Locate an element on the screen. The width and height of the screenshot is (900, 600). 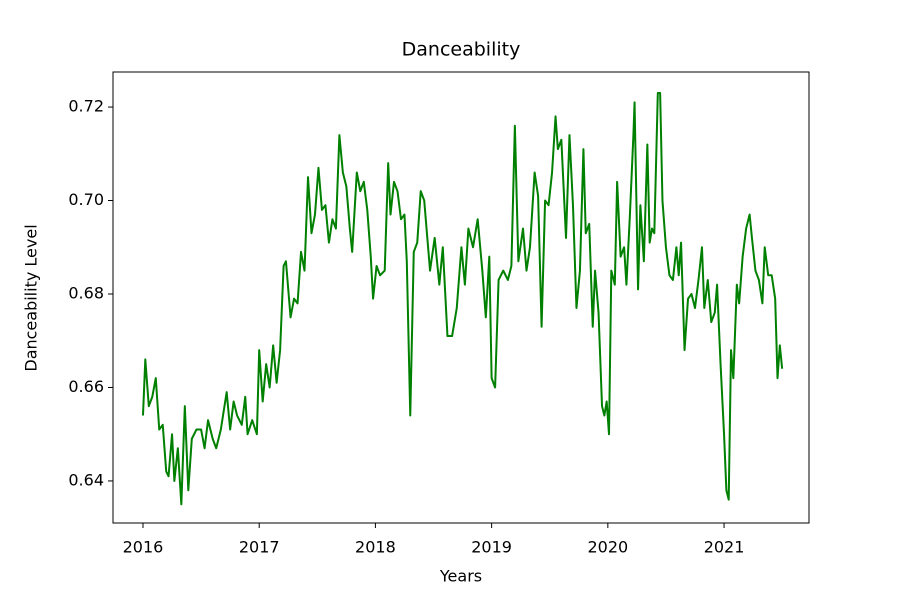
y-axis-label: Danceability Level is located at coordinates (31, 297).